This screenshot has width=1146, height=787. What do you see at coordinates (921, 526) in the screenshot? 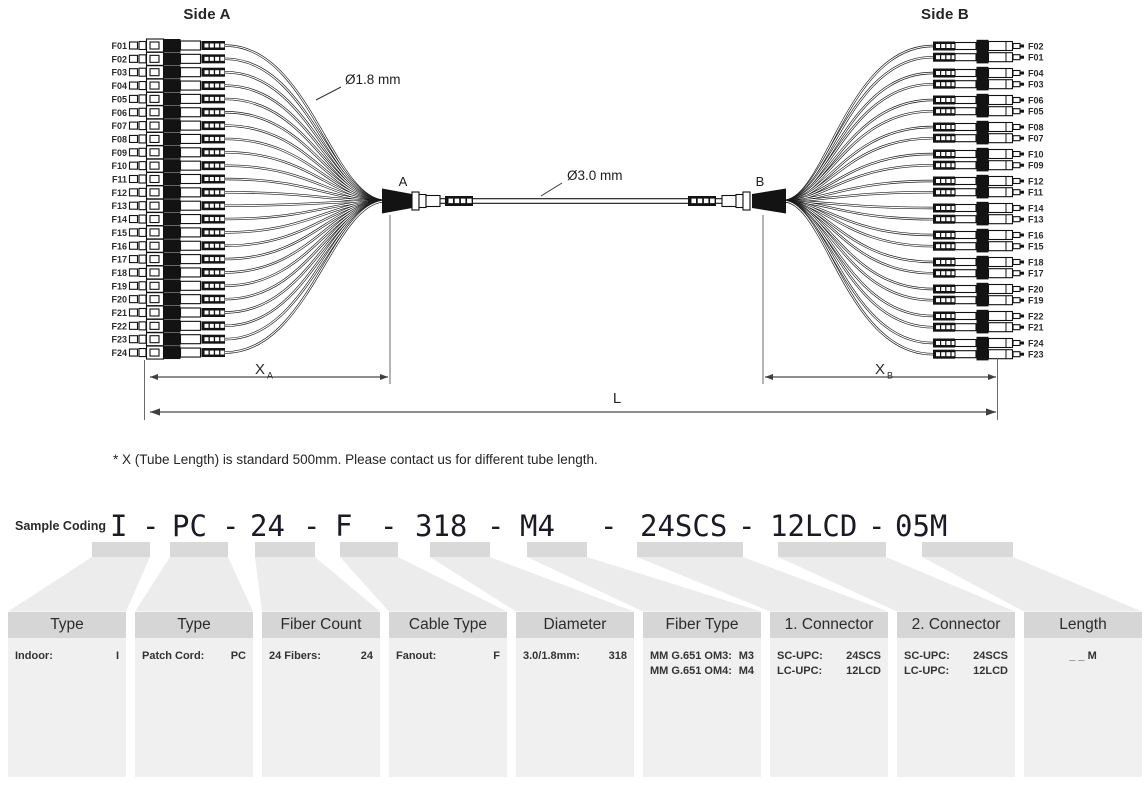
I see `code-token: 05M` at bounding box center [921, 526].